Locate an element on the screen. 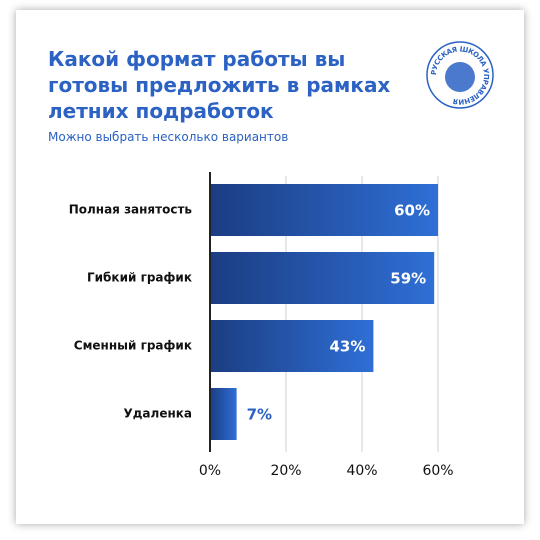  chart-subtitle: Можно выбрать несколько вариантов is located at coordinates (168, 137).